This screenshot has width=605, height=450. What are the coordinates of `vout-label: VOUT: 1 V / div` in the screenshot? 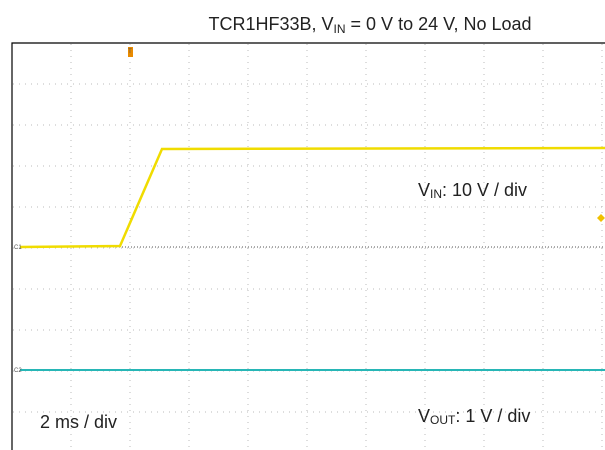 It's located at (474, 416).